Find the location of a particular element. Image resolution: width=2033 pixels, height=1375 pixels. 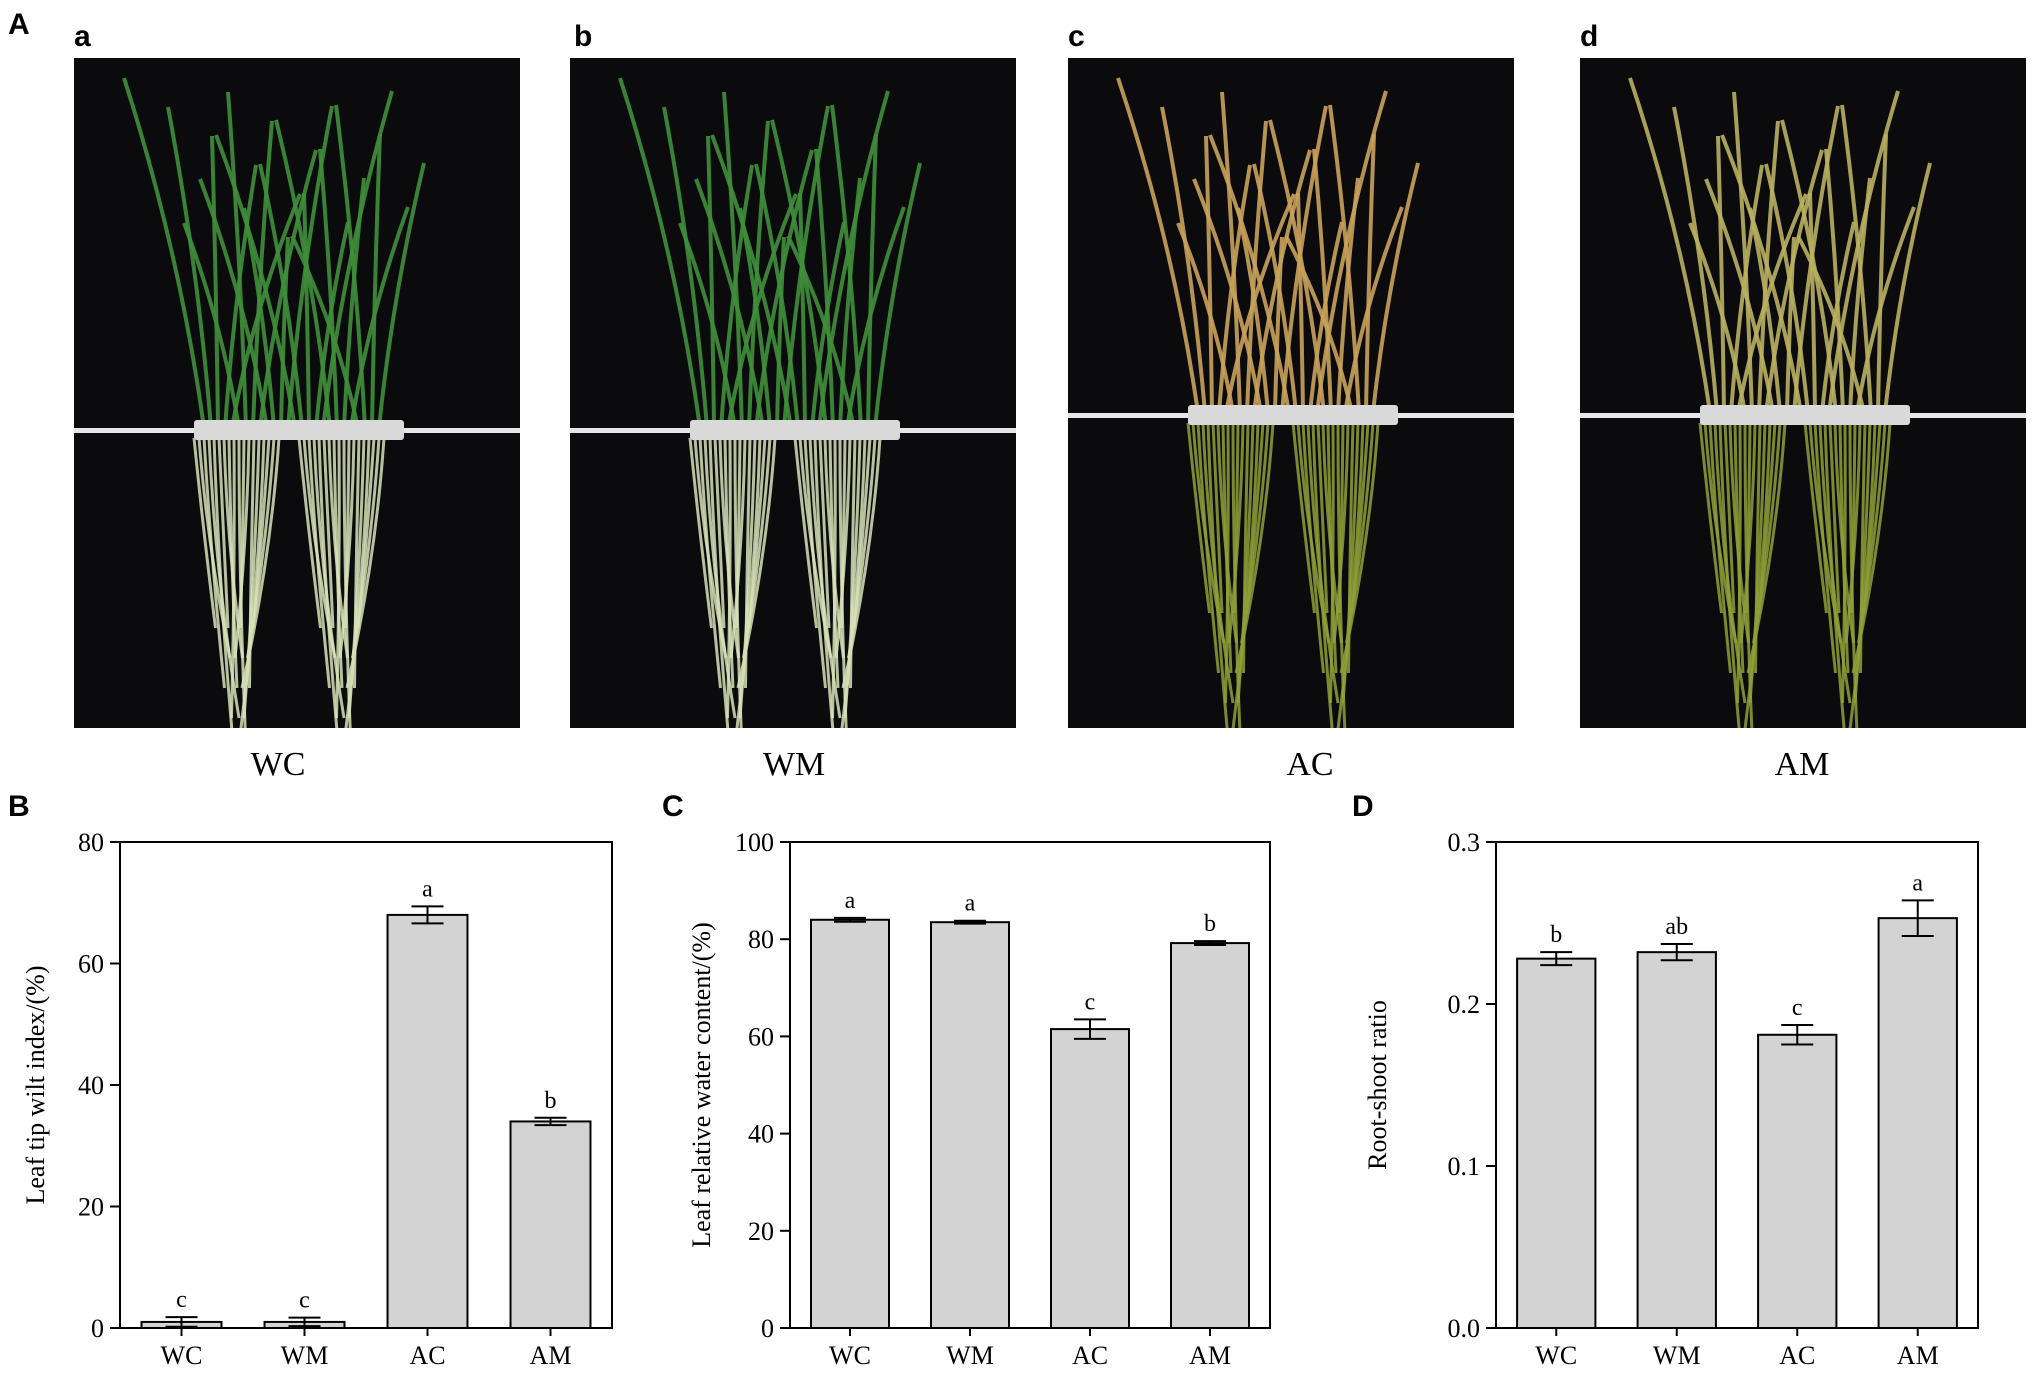

significance-label: b is located at coordinates (551, 1101).